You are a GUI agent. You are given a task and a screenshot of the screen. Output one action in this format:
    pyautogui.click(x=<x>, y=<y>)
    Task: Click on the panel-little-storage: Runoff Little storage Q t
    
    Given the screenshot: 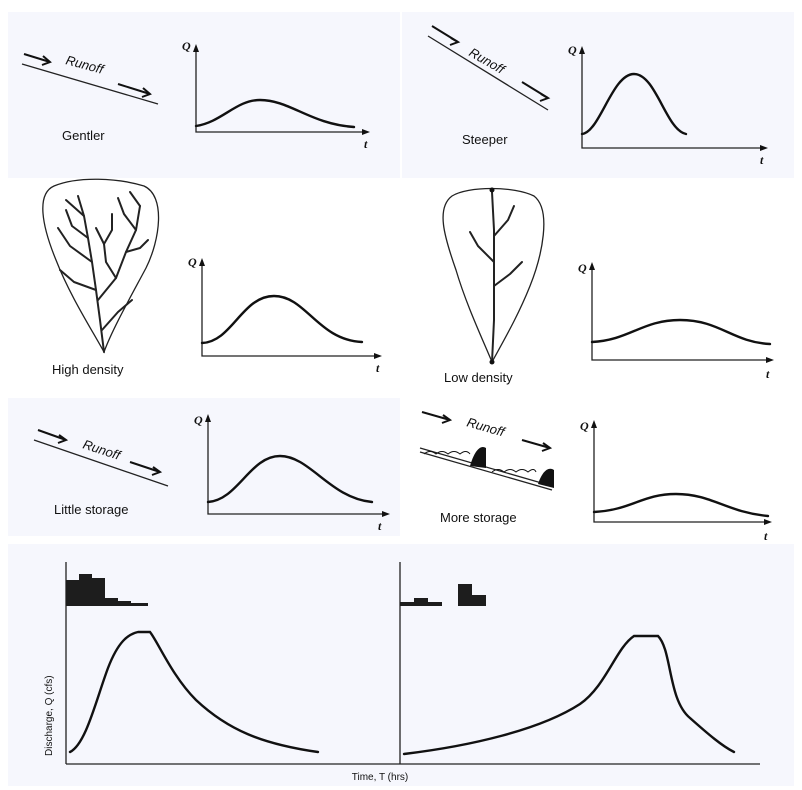 What is the action you would take?
    pyautogui.click(x=204, y=467)
    